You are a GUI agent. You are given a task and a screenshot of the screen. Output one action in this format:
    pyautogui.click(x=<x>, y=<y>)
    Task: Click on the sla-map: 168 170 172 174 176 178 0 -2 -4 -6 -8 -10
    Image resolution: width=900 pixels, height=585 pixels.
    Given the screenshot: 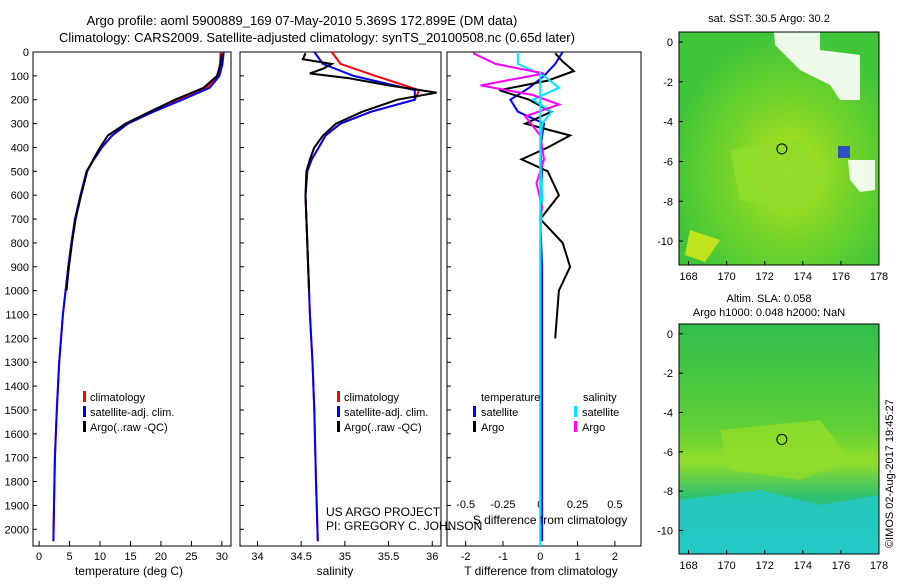 What is the action you would take?
    pyautogui.click(x=772, y=447)
    